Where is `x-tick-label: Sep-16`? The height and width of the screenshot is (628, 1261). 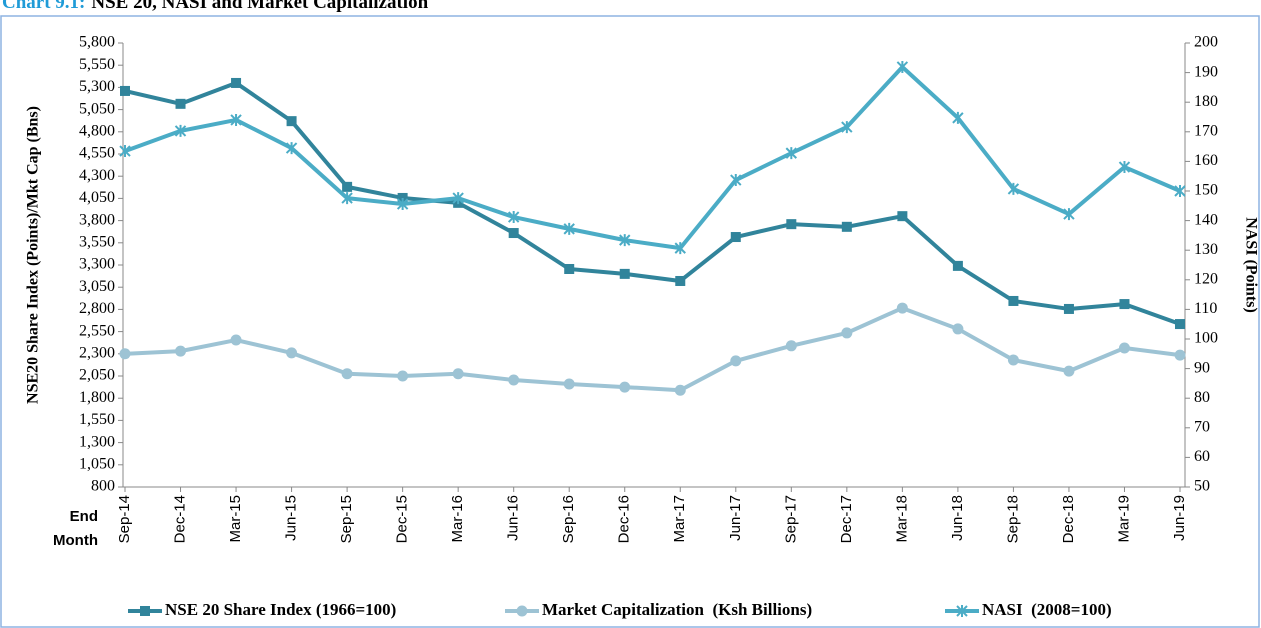 x-tick-label: Sep-16 is located at coordinates (568, 519).